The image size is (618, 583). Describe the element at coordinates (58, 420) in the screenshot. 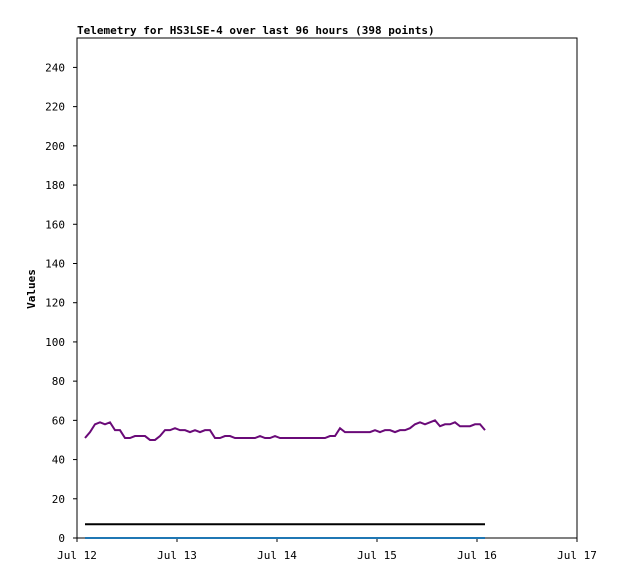

I see `y-tick-label: 60` at that location.